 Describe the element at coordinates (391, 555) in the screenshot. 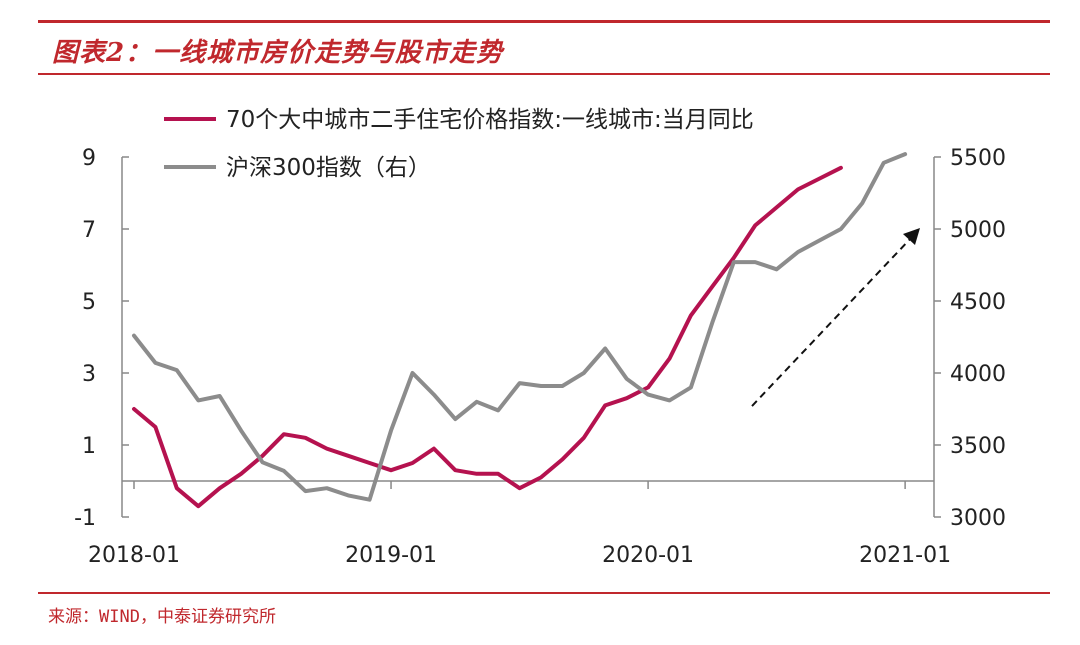

I see `x-tick-label: 2019-01` at that location.